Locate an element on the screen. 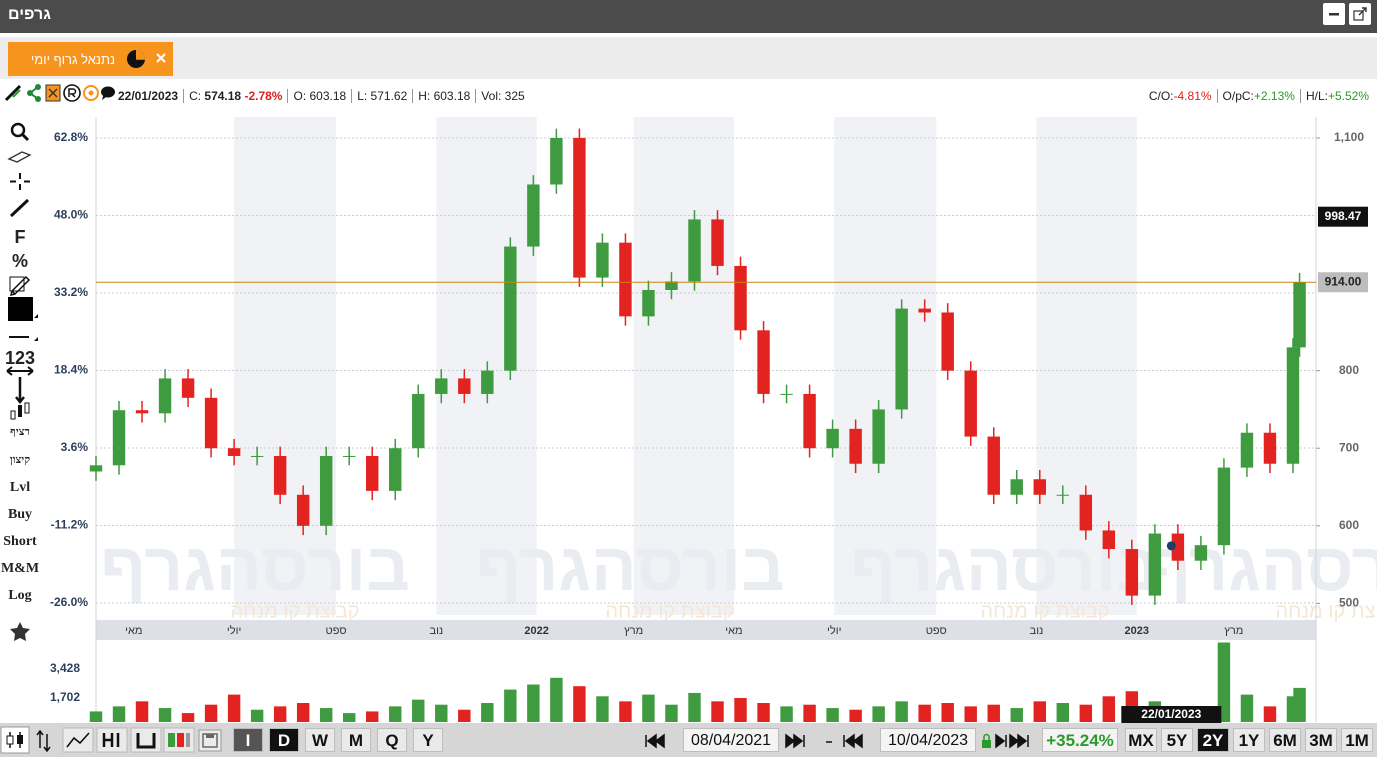  tool-label: F is located at coordinates (20, 237).